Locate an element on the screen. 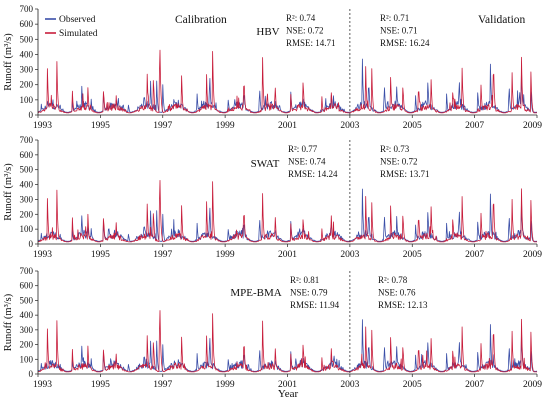  legend-label-simulated: Simulated is located at coordinates (78, 34).